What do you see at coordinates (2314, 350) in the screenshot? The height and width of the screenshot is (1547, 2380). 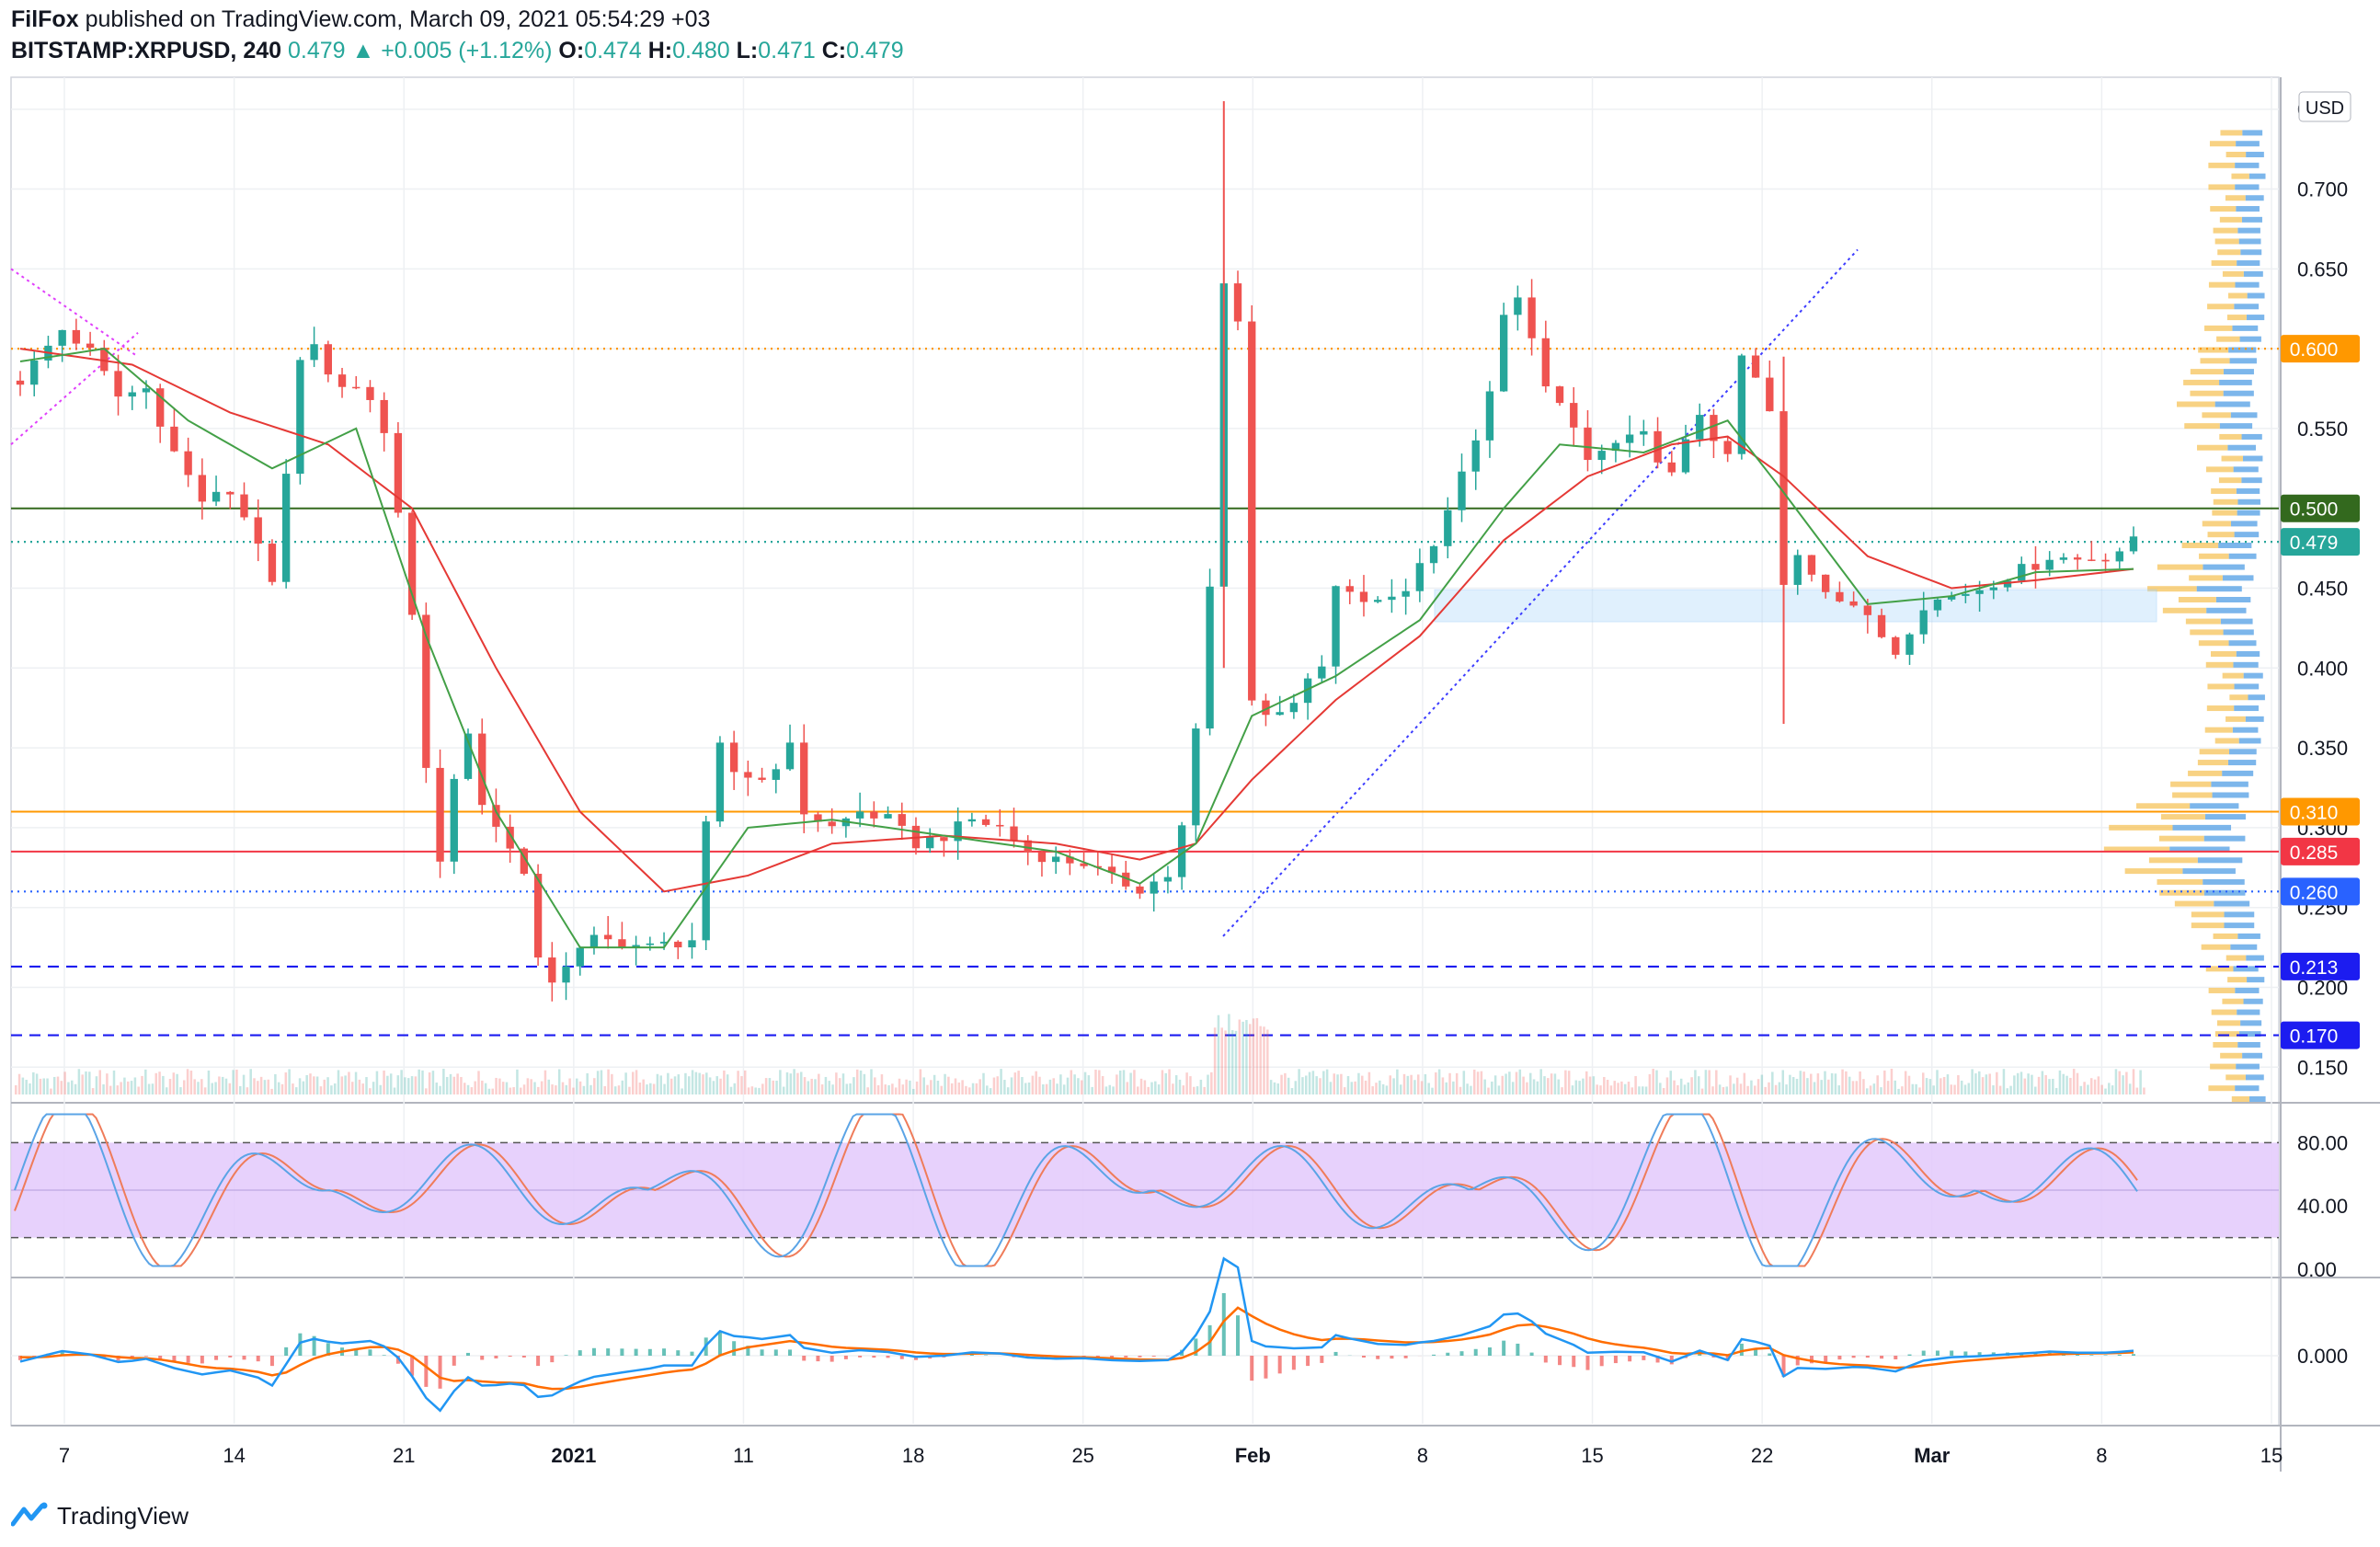 I see `price-level-label: 0.600` at bounding box center [2314, 350].